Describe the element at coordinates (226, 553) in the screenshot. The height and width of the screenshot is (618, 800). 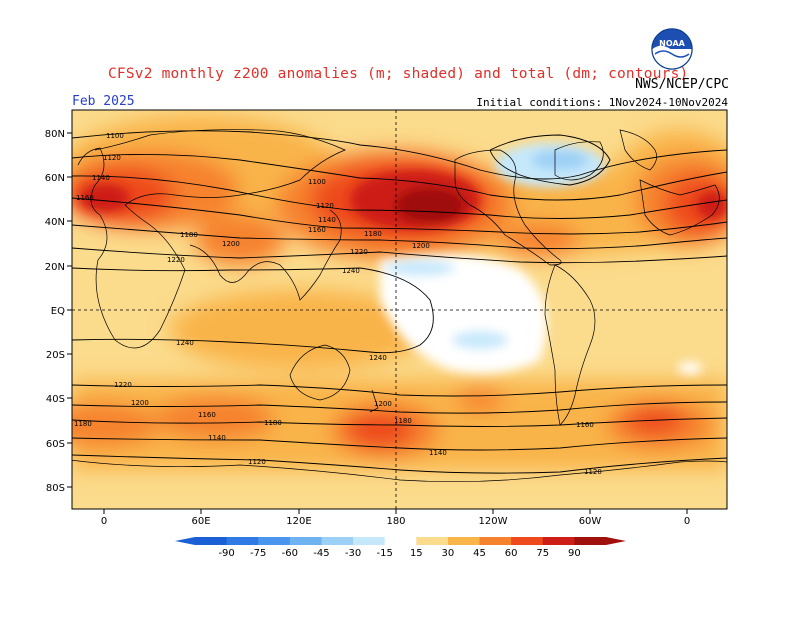
I see `colorbar-label: -90` at that location.